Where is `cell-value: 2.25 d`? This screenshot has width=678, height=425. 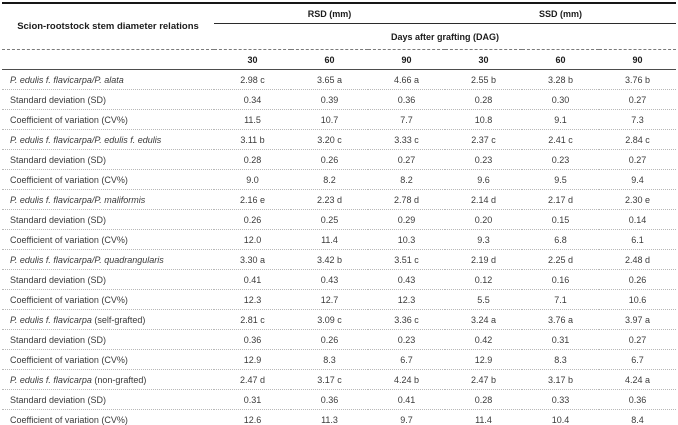
cell-value: 2.25 d is located at coordinates (561, 259).